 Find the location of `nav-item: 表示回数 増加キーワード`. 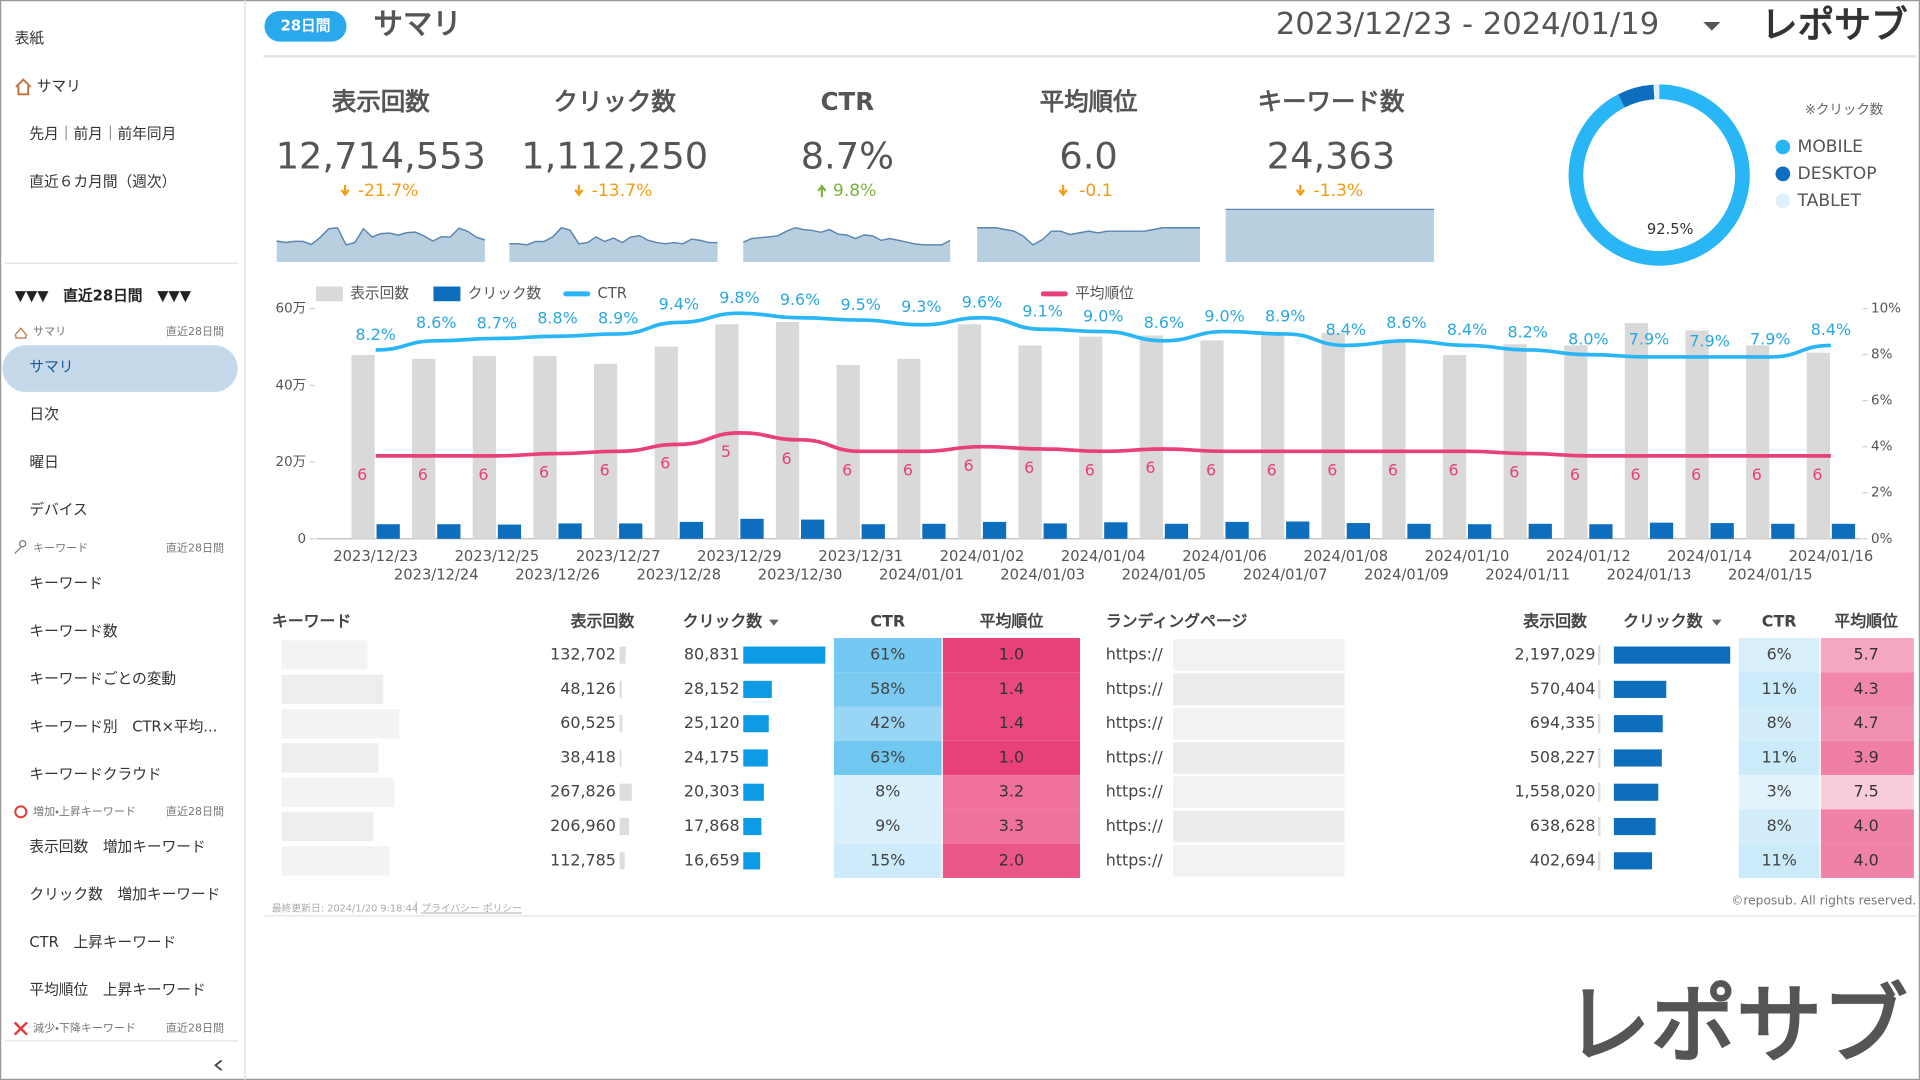

nav-item: 表示回数 増加キーワード is located at coordinates (117, 846).